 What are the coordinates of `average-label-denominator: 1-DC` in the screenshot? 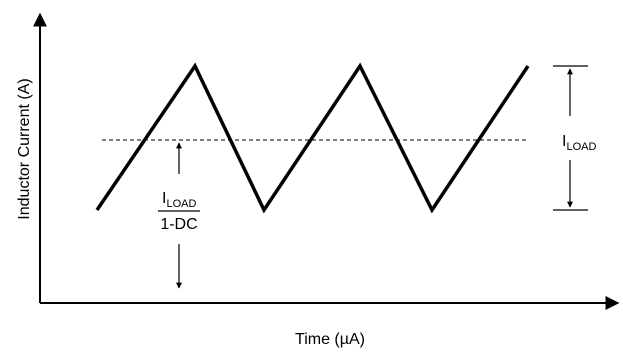 It's located at (178, 224).